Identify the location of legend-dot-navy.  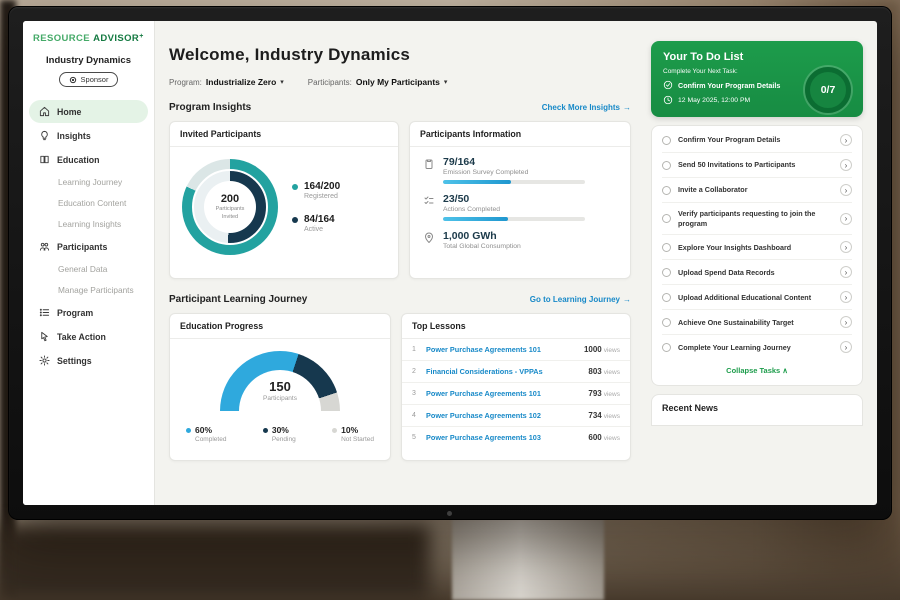
(265, 430).